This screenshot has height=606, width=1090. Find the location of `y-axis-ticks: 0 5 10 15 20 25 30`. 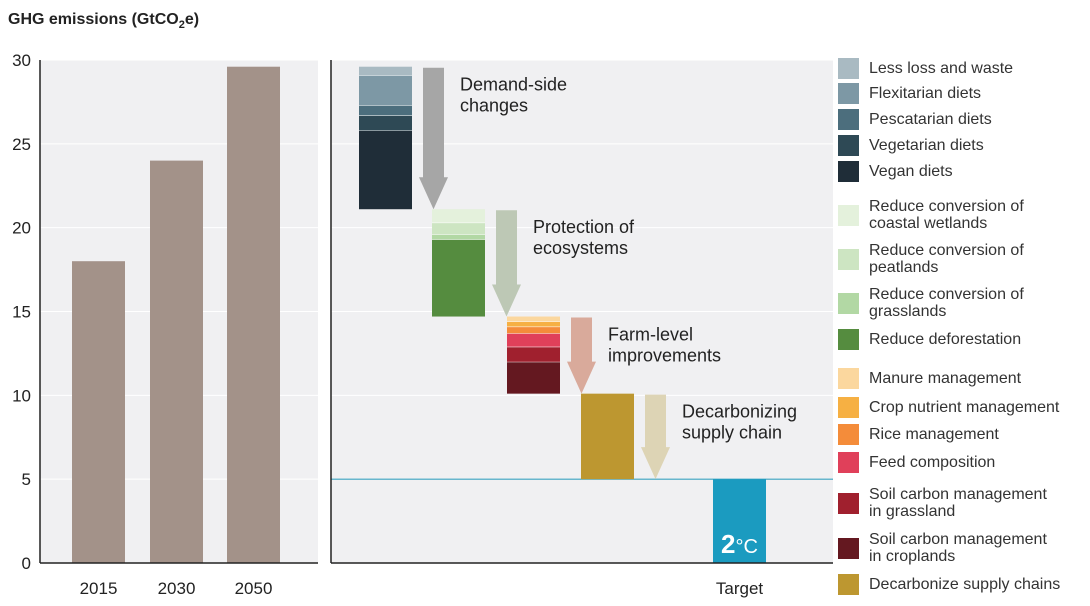

y-axis-ticks: 0 5 10 15 20 25 30 is located at coordinates (21, 312).